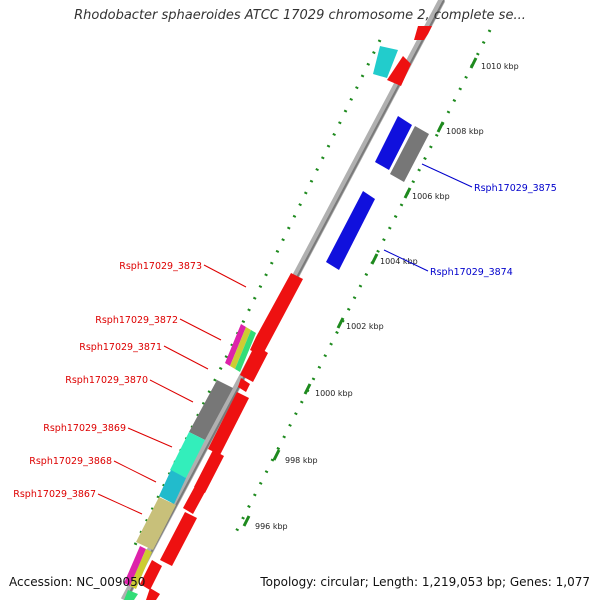 The width and height of the screenshot is (600, 600). I want to click on gene-label-rsph17029-3868: Rsph17029_3868, so click(70, 461).